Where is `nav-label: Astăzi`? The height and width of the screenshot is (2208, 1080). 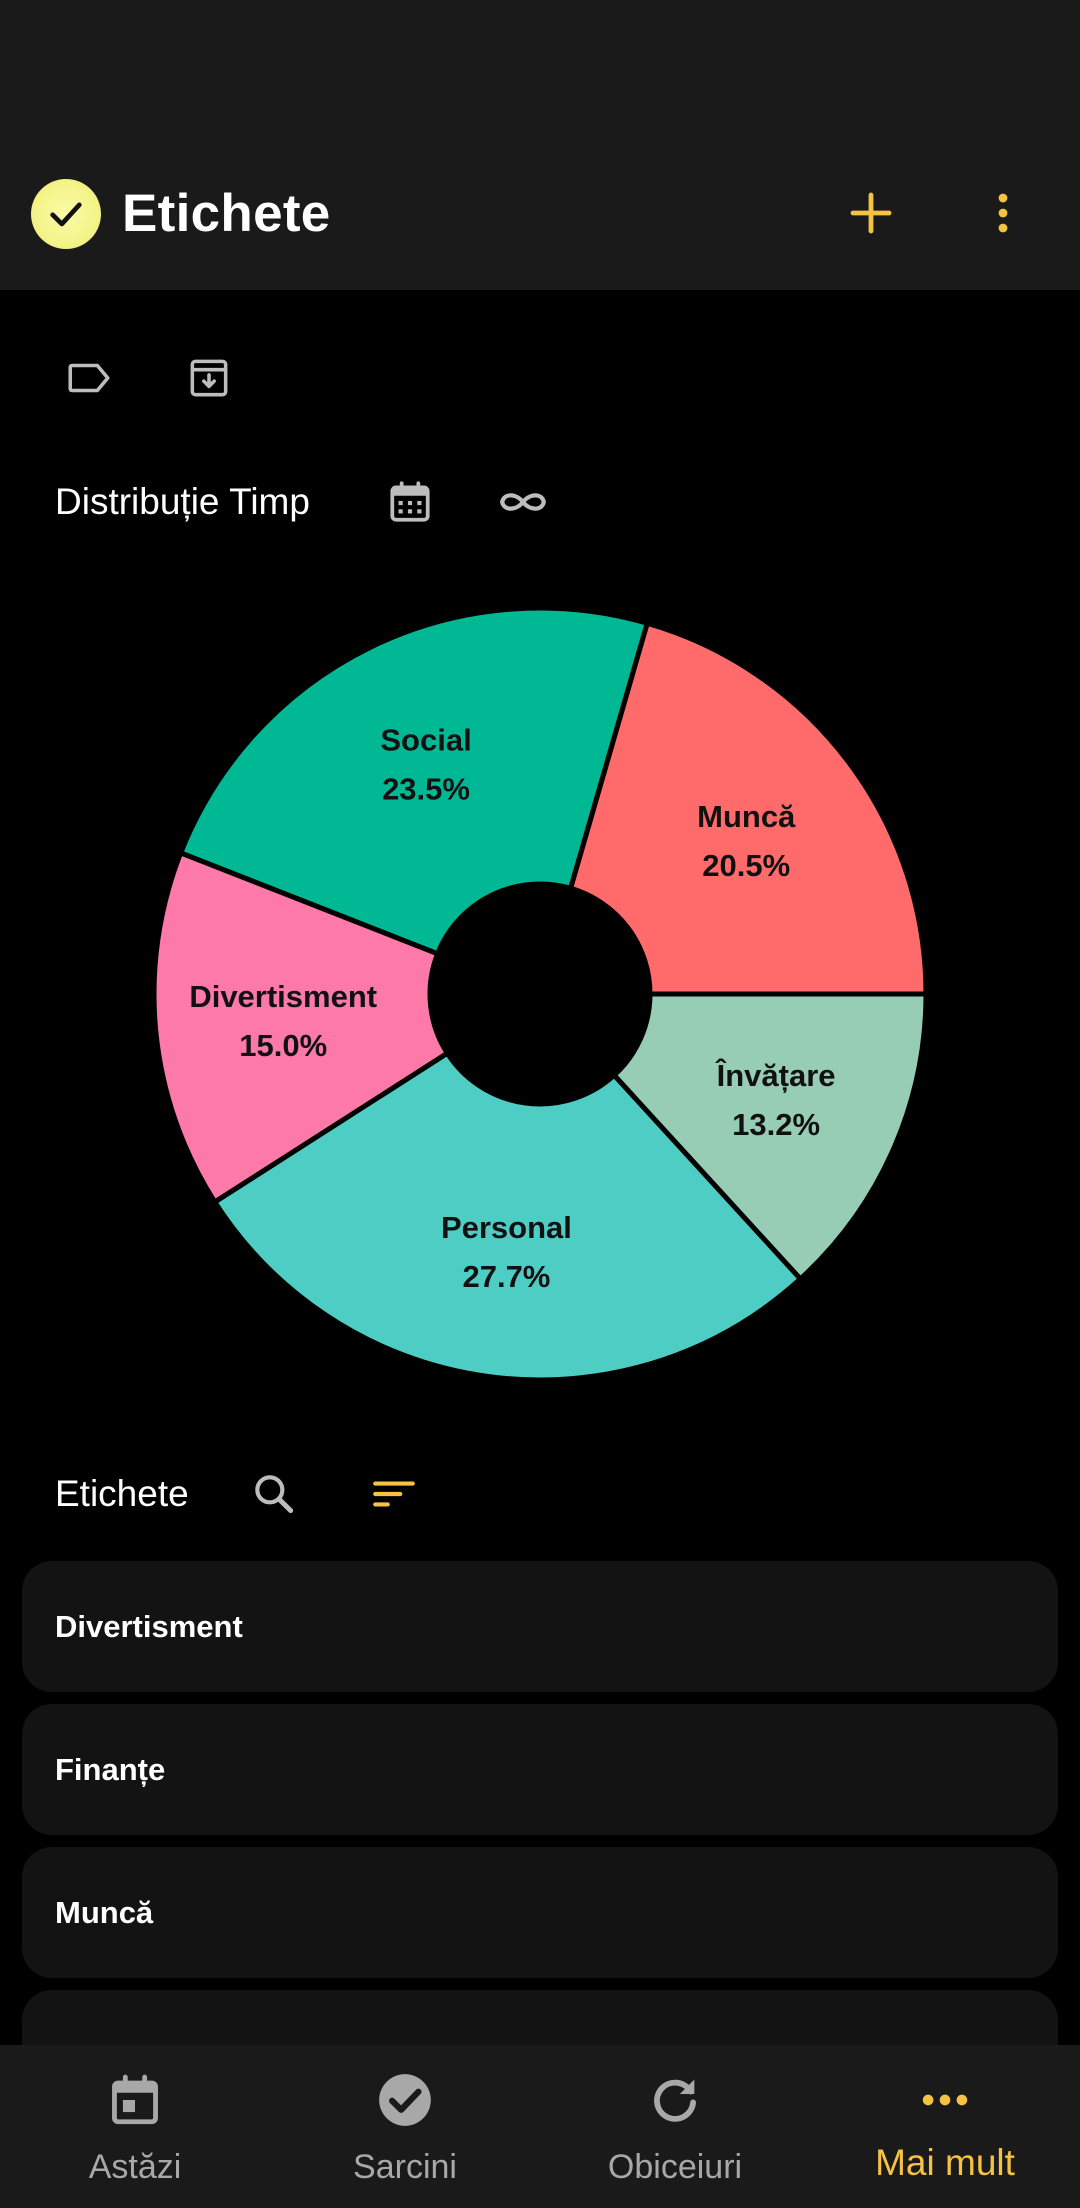 nav-label: Astăzi is located at coordinates (135, 2167).